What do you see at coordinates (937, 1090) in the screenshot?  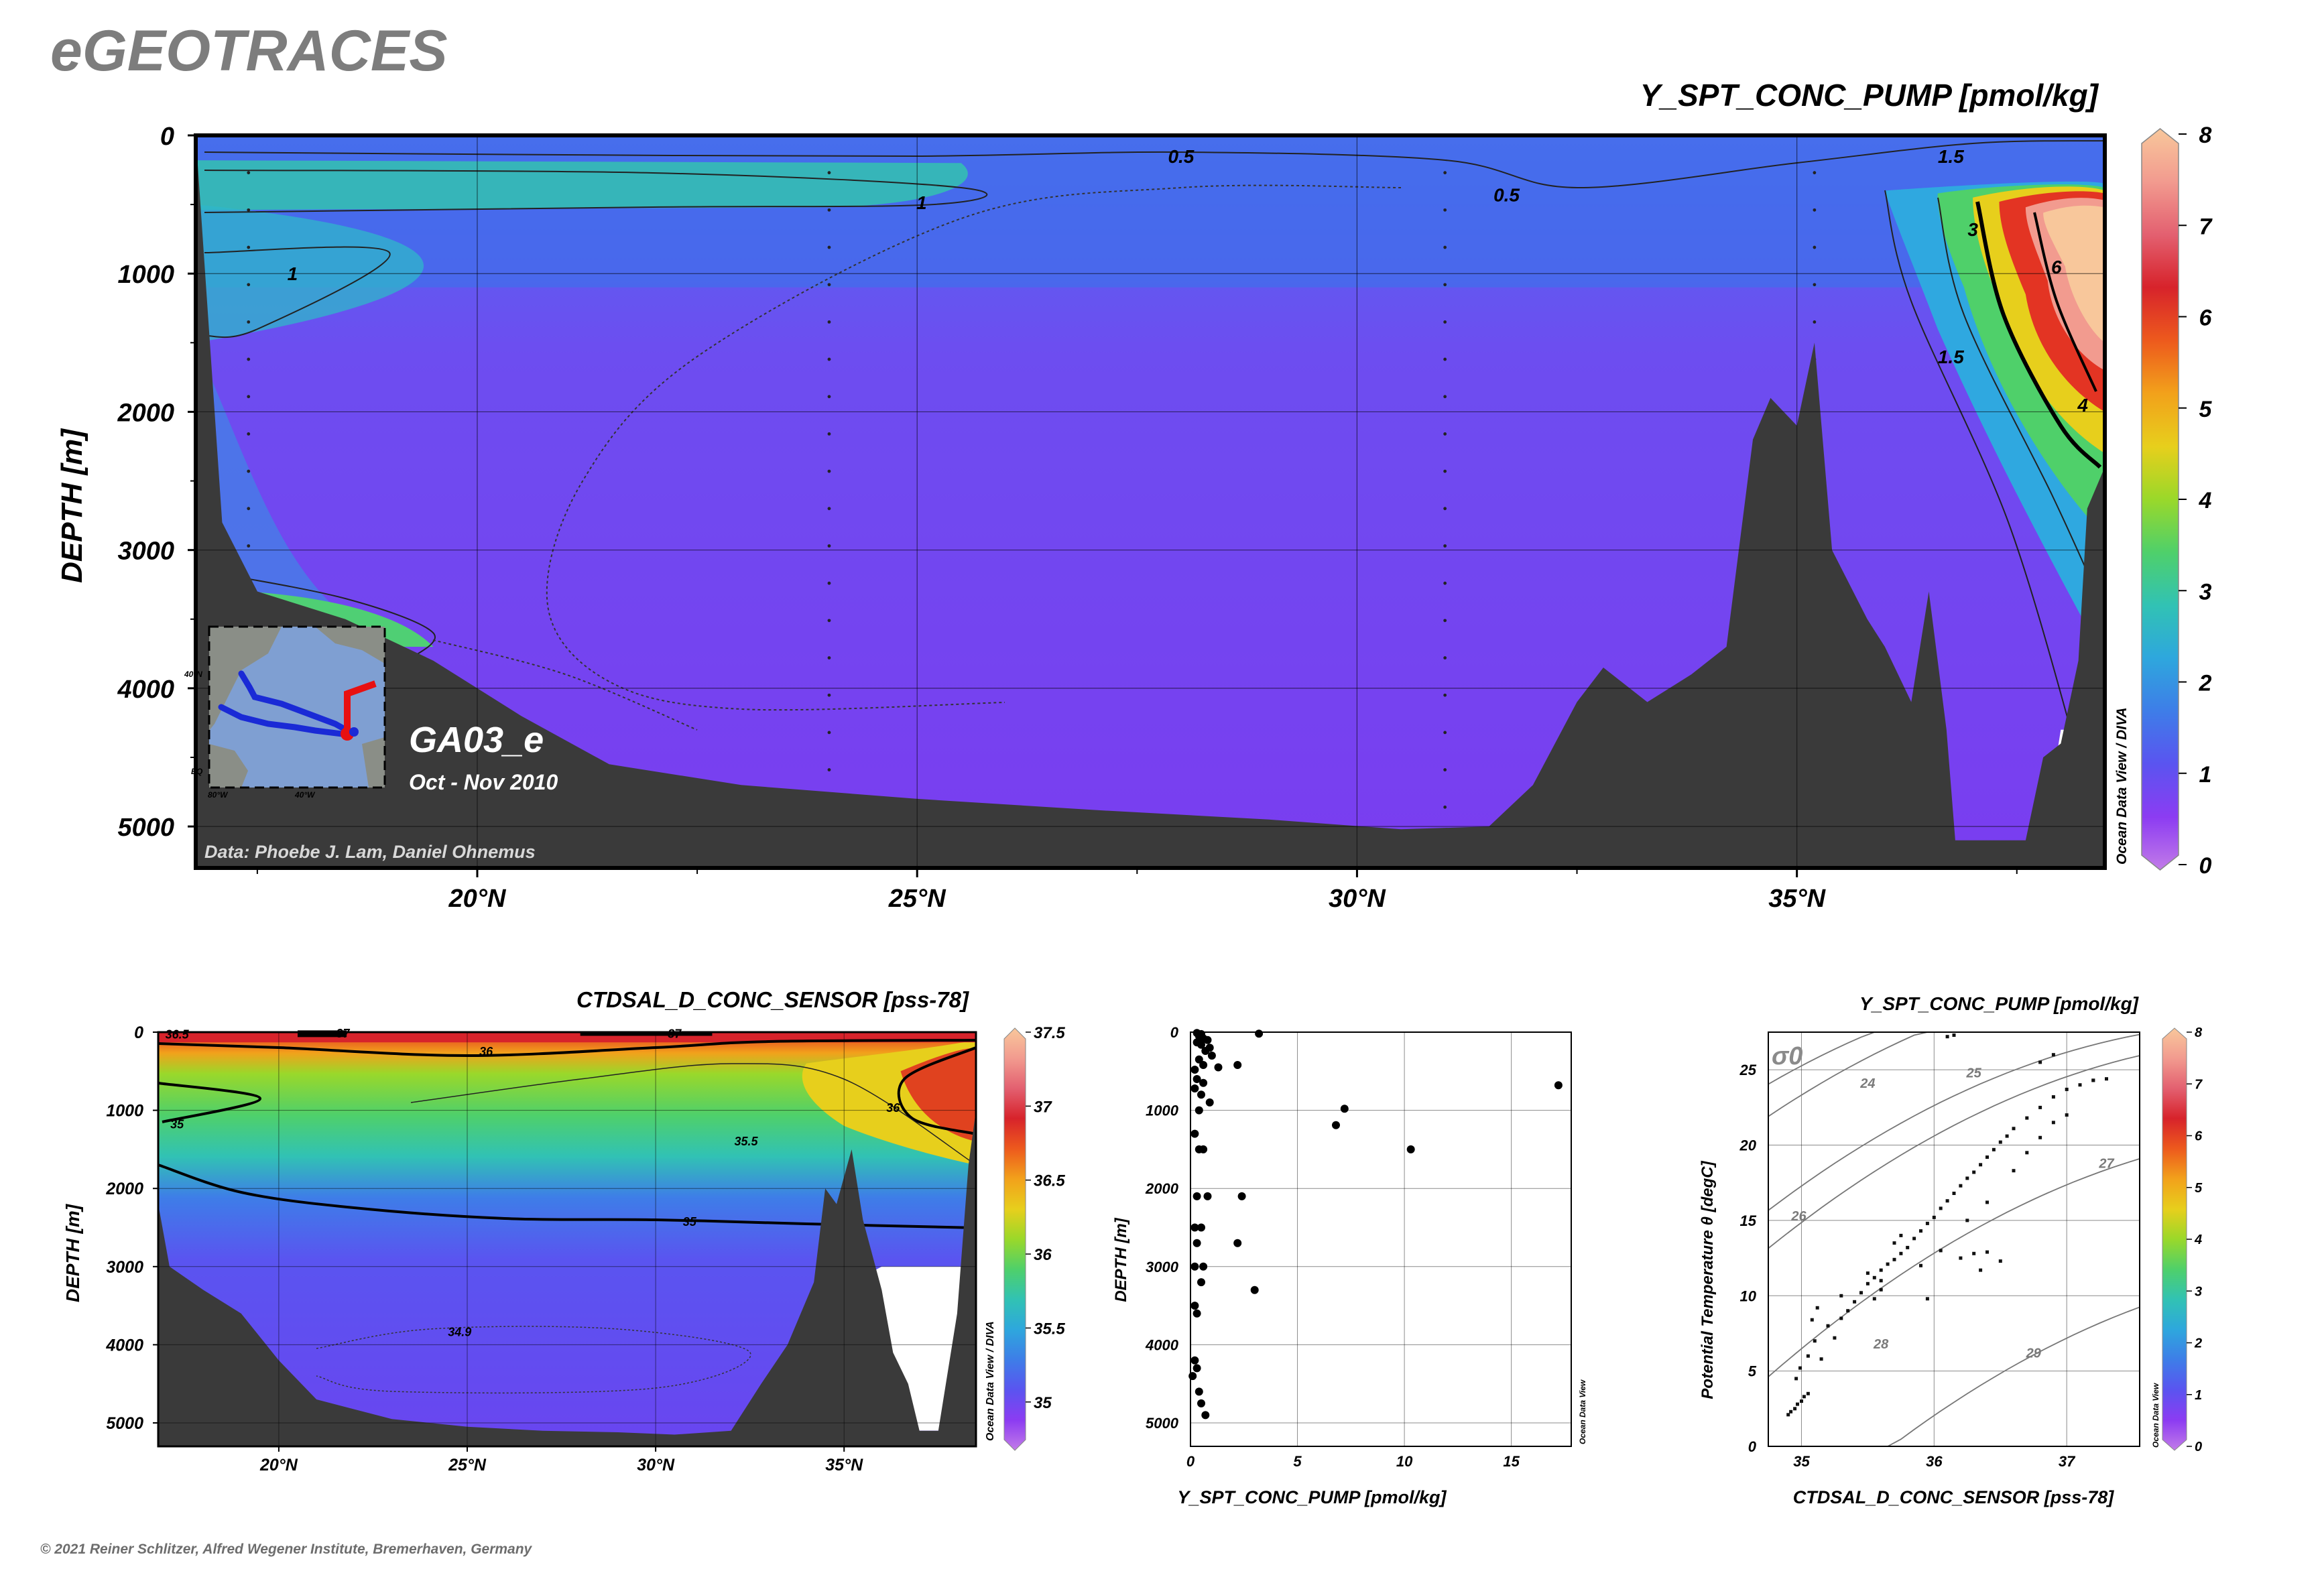 I see `salinity-contour-36-east` at bounding box center [937, 1090].